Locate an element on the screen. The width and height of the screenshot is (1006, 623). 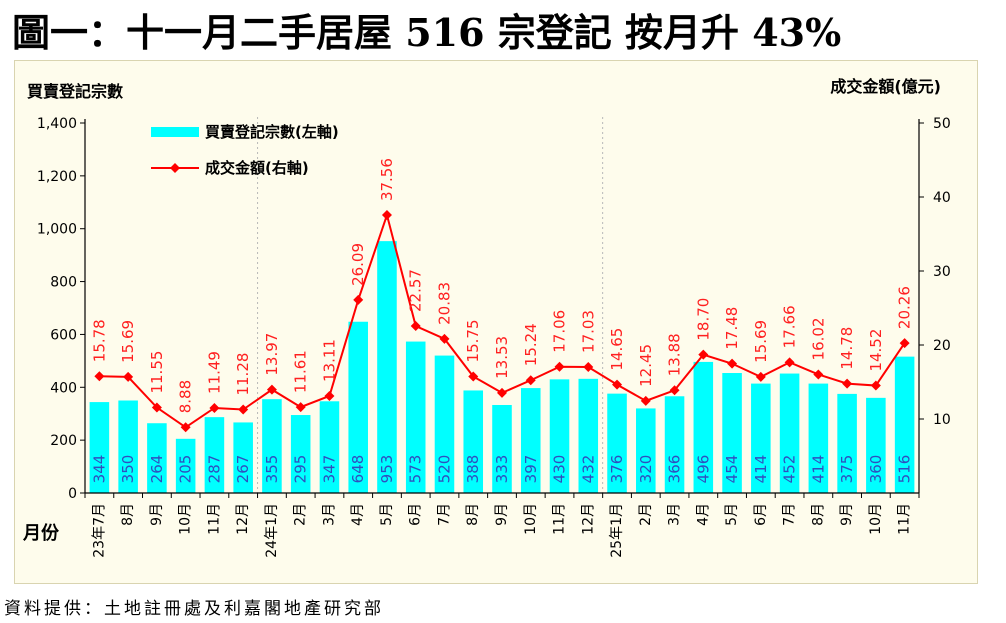
bar-value-label: 320 is located at coordinates (646, 469).